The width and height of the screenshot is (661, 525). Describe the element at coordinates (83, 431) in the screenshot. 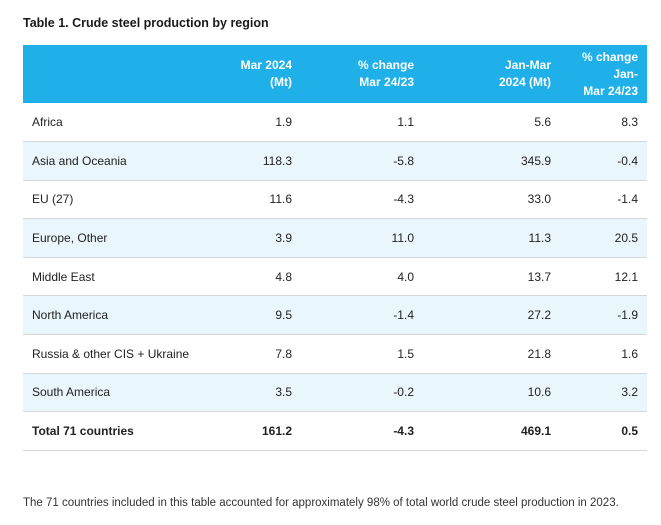

I see `total-label: Total 71 countries` at that location.